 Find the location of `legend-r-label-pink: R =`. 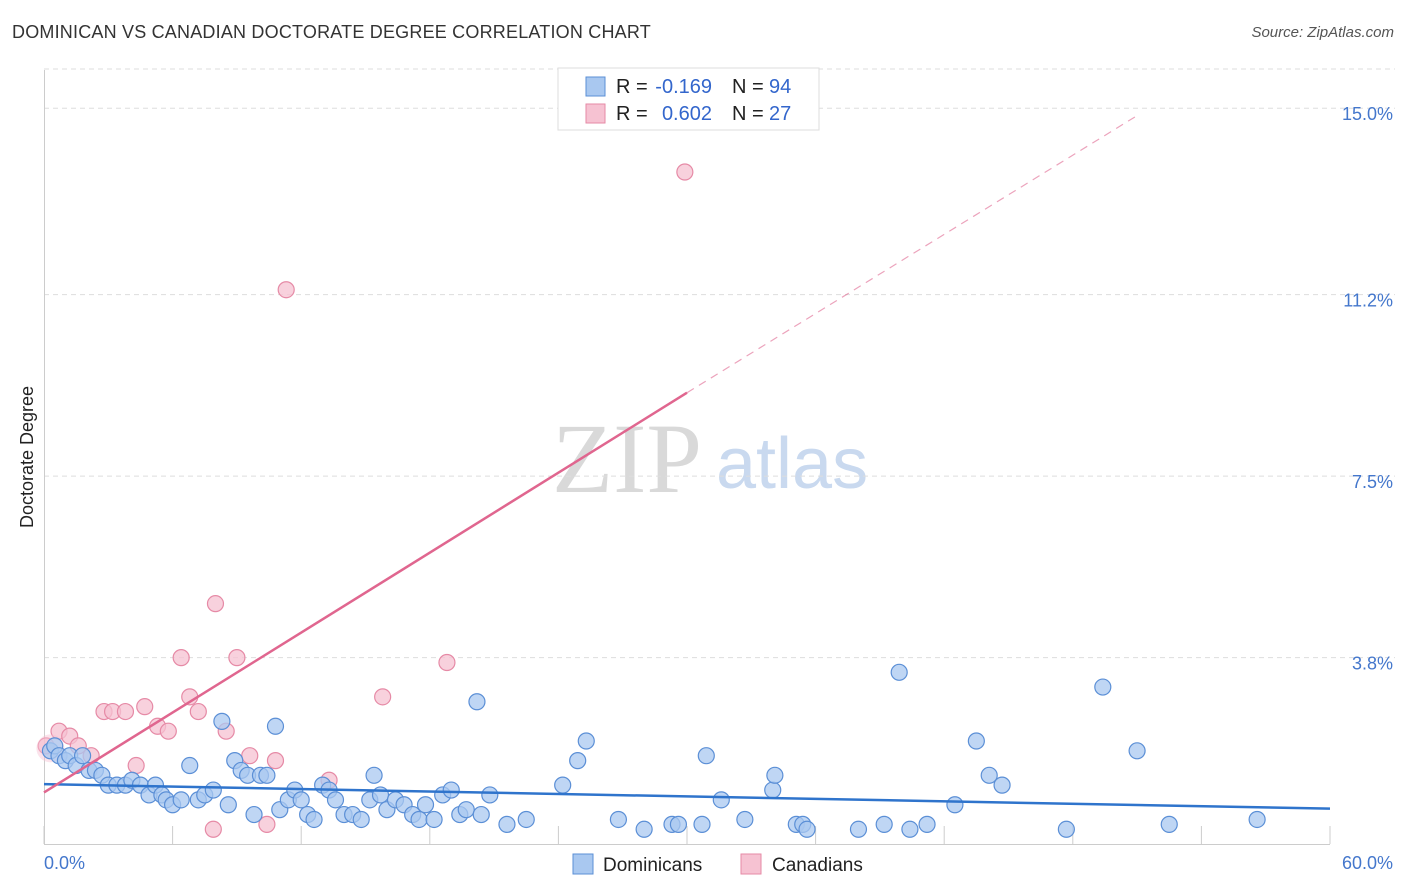

legend-r-label-pink: R = is located at coordinates (632, 114).